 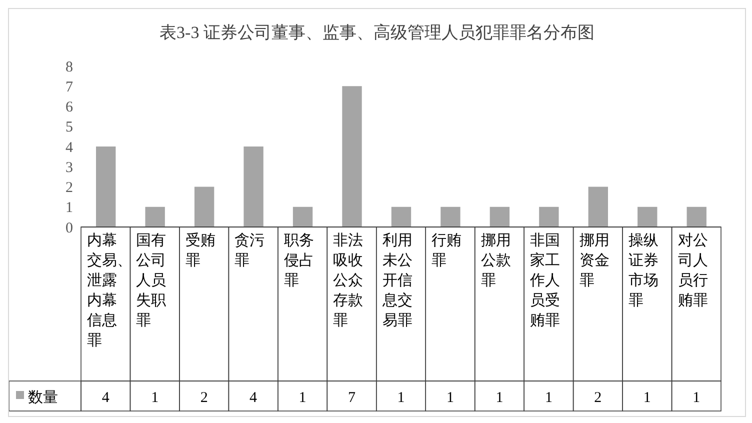 I want to click on chart-title: 表3-3 证券公司董事、监事、高级管理人员犯罪罪名分布图, so click(x=377, y=33).